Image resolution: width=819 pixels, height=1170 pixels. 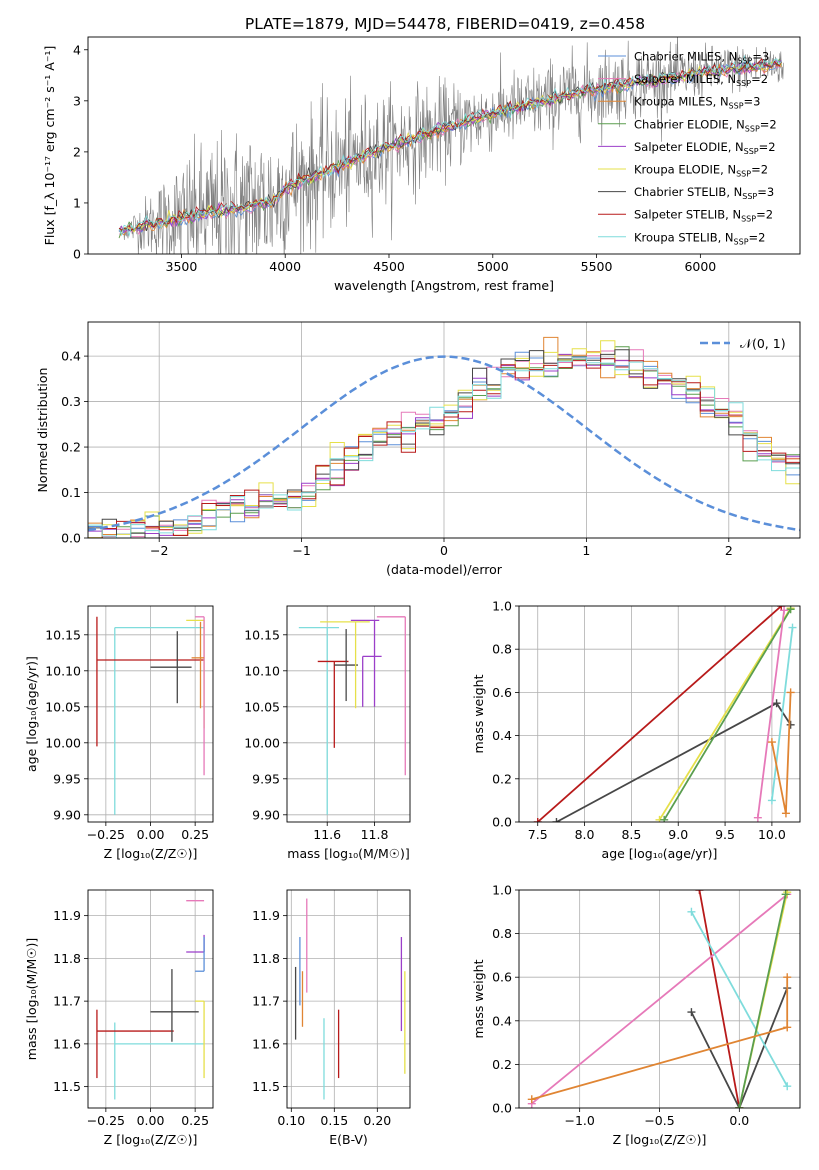 What do you see at coordinates (262, 706) in the screenshot?
I see `y-tick-label: 10.05` at bounding box center [262, 706].